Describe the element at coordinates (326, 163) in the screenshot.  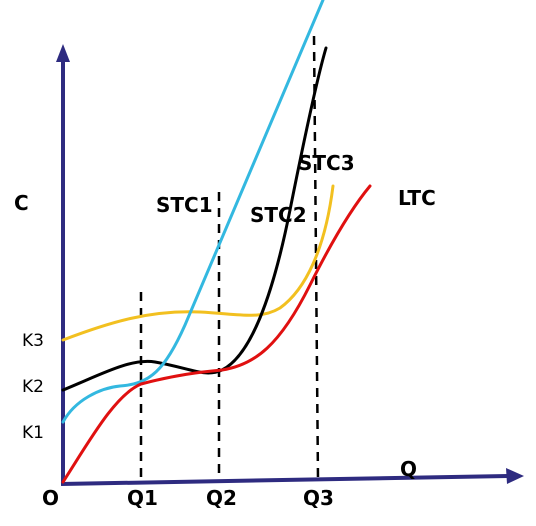
I see `stc3-label: STC3` at that location.